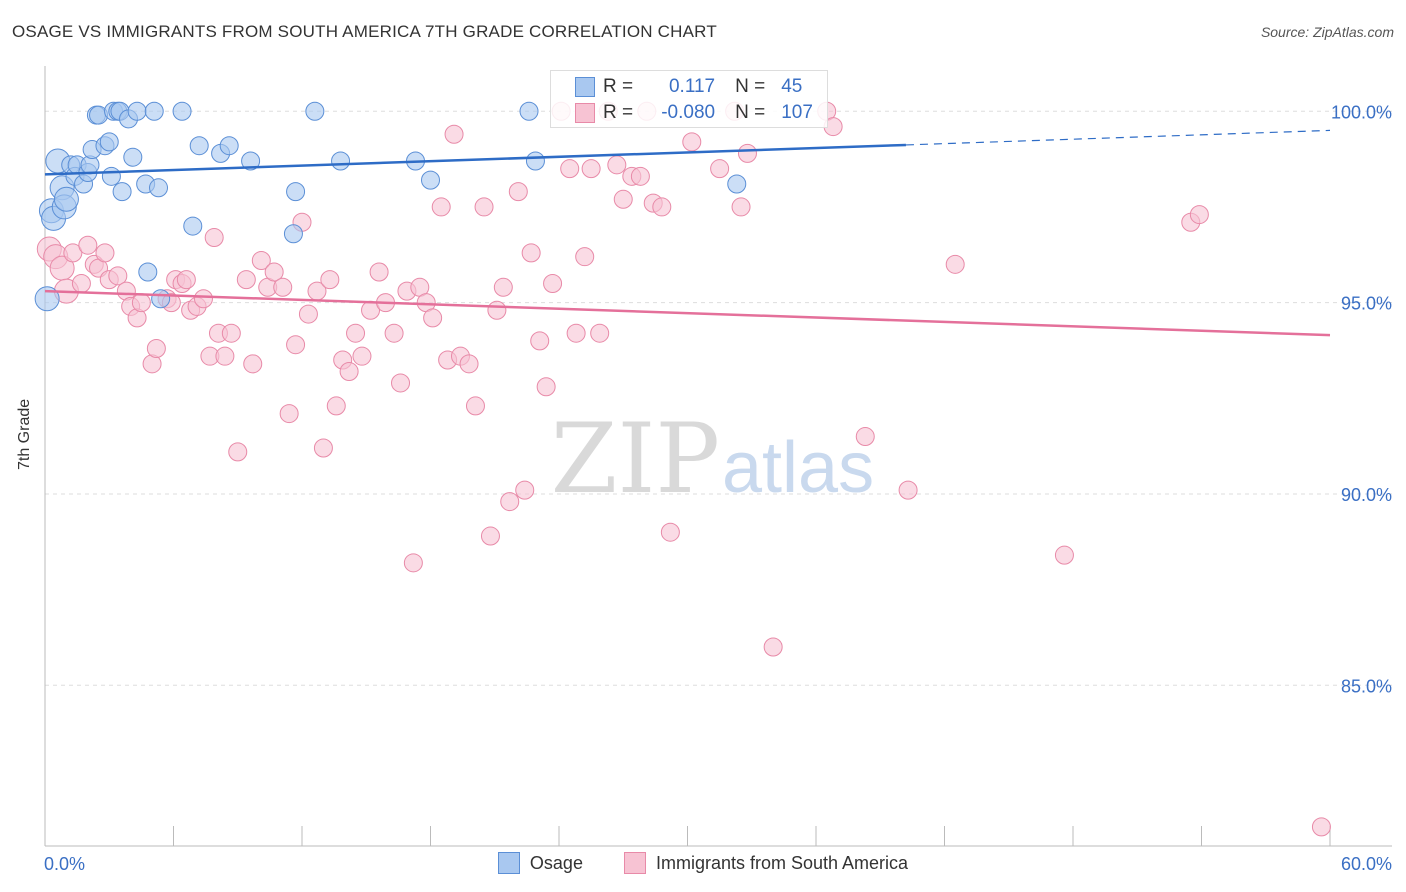  What do you see at coordinates (688, 112) in the screenshot?
I see `r-value: -0.080` at bounding box center [688, 112].